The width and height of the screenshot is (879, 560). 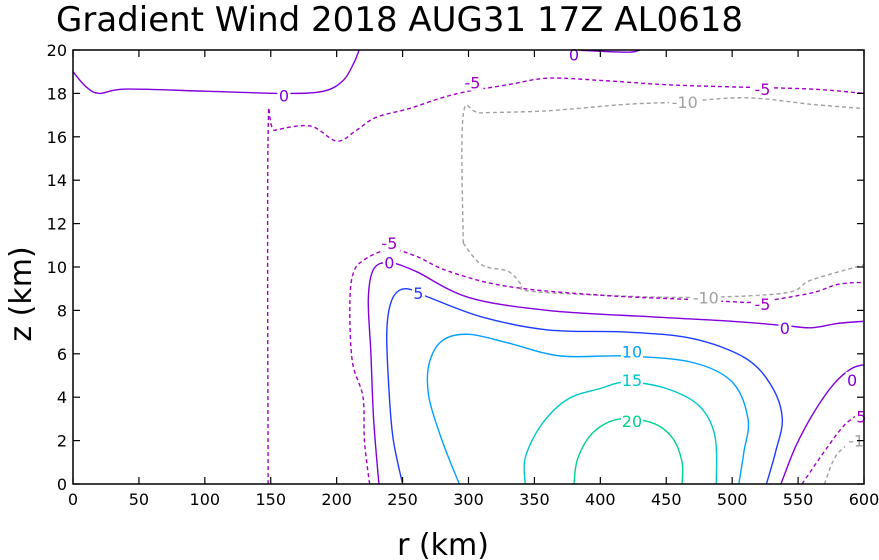 I want to click on x-tick-label: 50, so click(x=139, y=499).